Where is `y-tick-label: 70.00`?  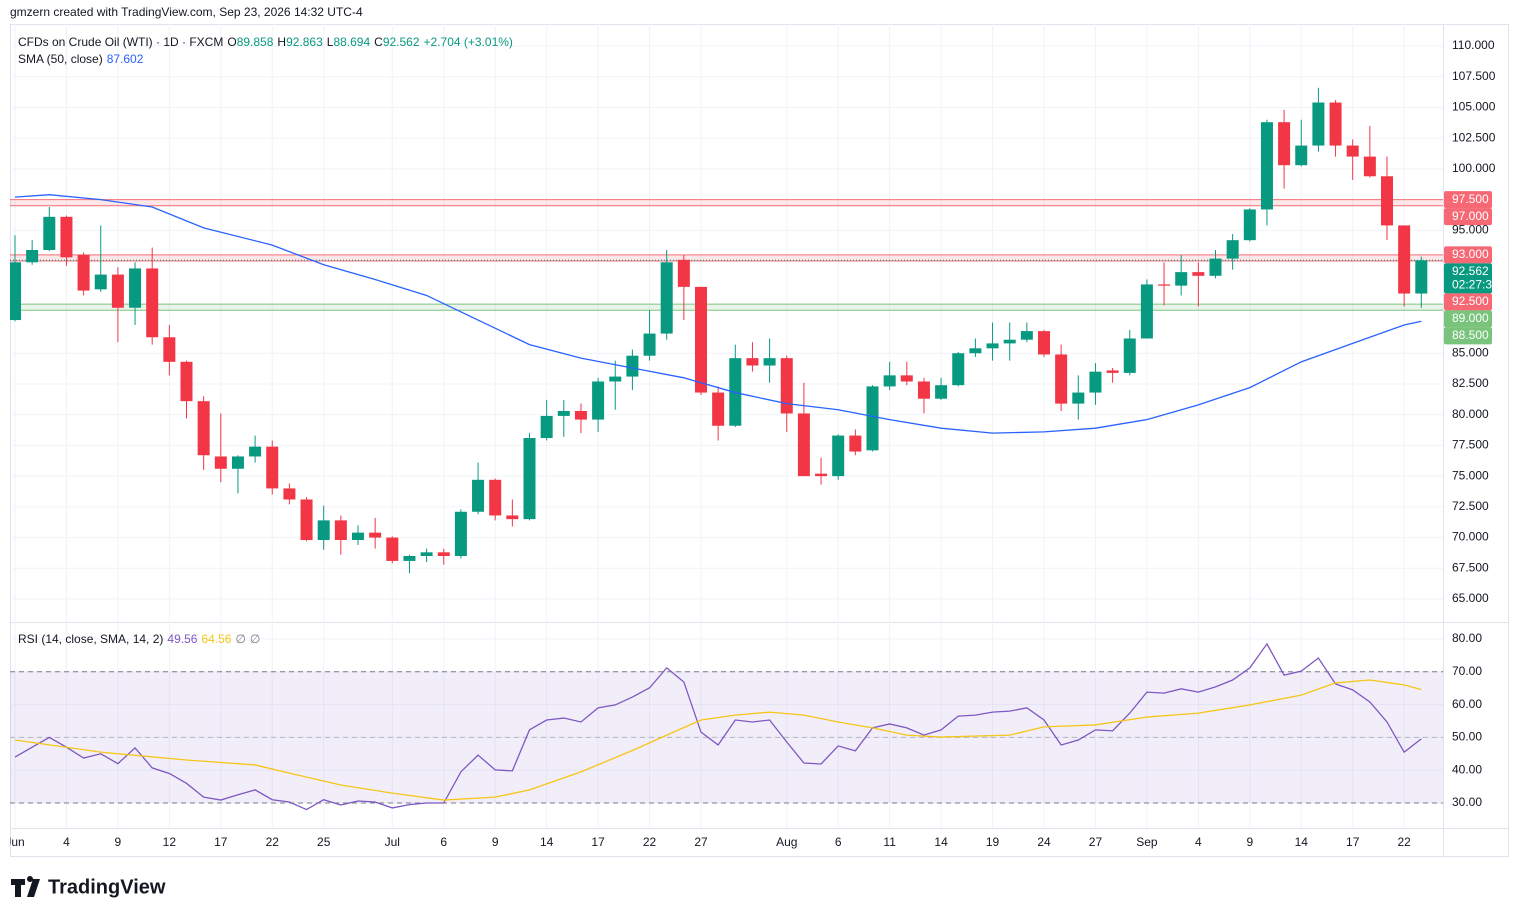
y-tick-label: 70.00 is located at coordinates (1467, 671).